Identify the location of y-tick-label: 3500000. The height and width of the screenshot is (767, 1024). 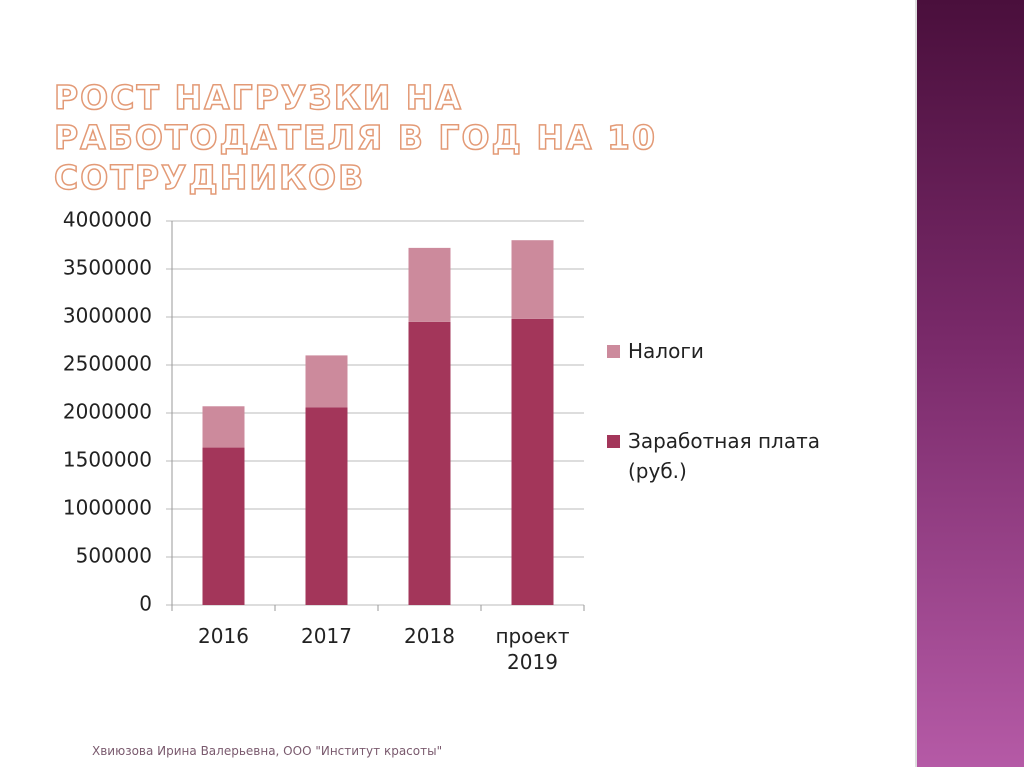
(107, 268).